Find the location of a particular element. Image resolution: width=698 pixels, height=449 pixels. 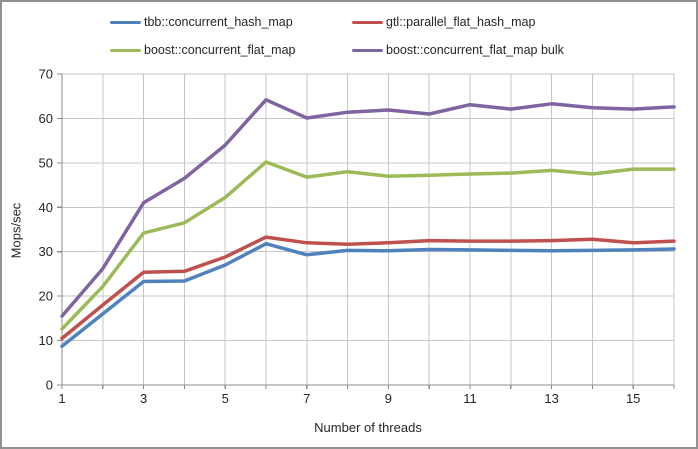

y-tick-label: 10 is located at coordinates (46, 340).